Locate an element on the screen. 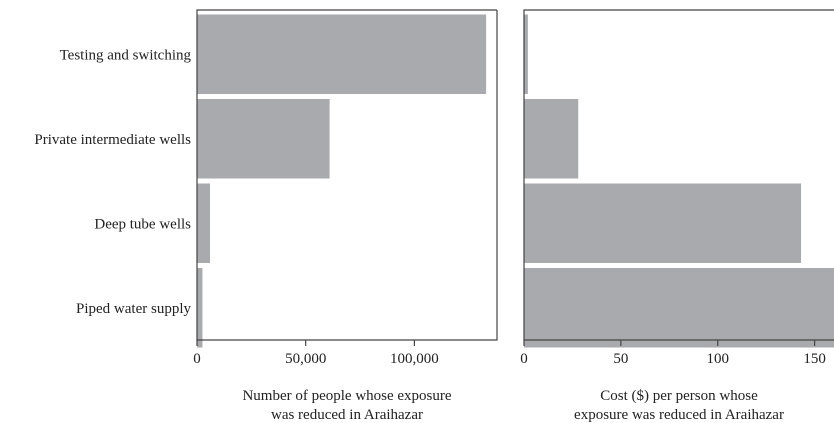 This screenshot has width=834, height=423. category-label: Testing and switching is located at coordinates (126, 55).